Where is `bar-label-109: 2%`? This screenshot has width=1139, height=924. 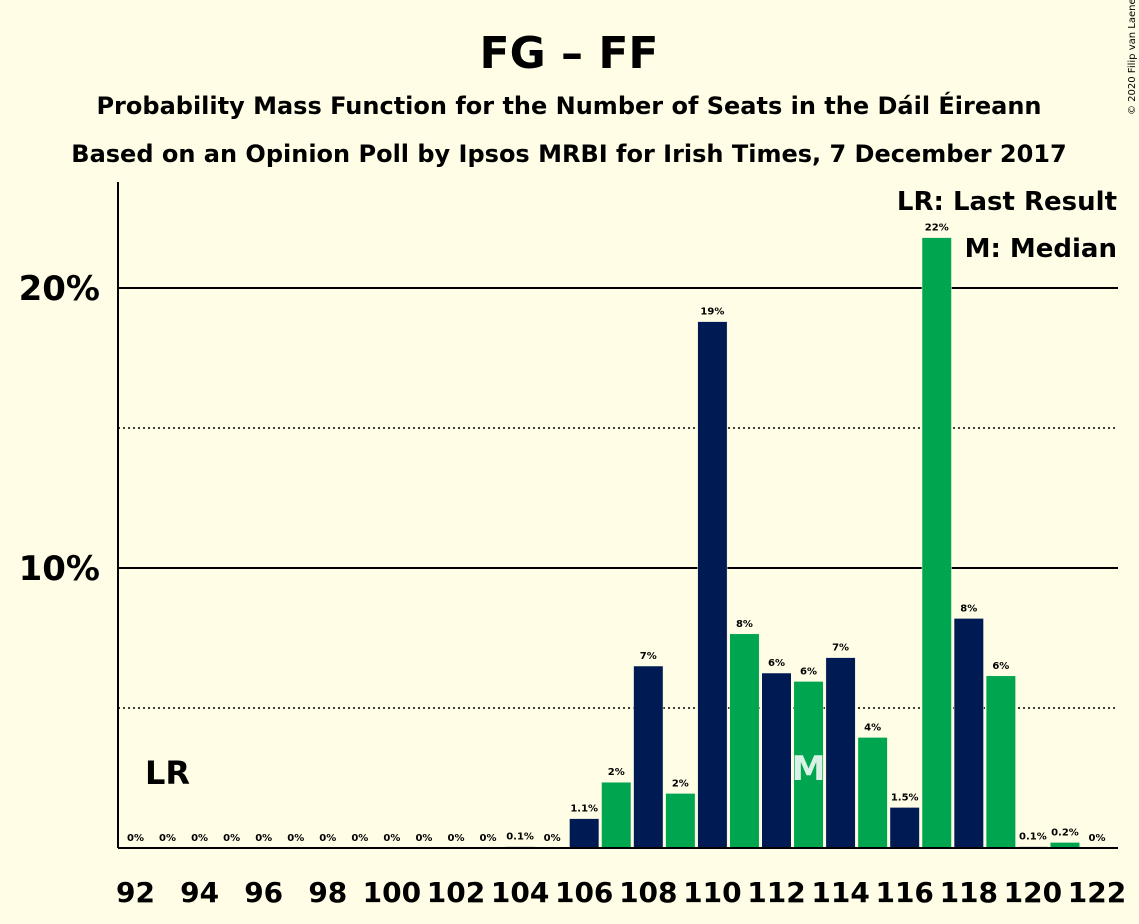
bar-label-109: 2% is located at coordinates (680, 783).